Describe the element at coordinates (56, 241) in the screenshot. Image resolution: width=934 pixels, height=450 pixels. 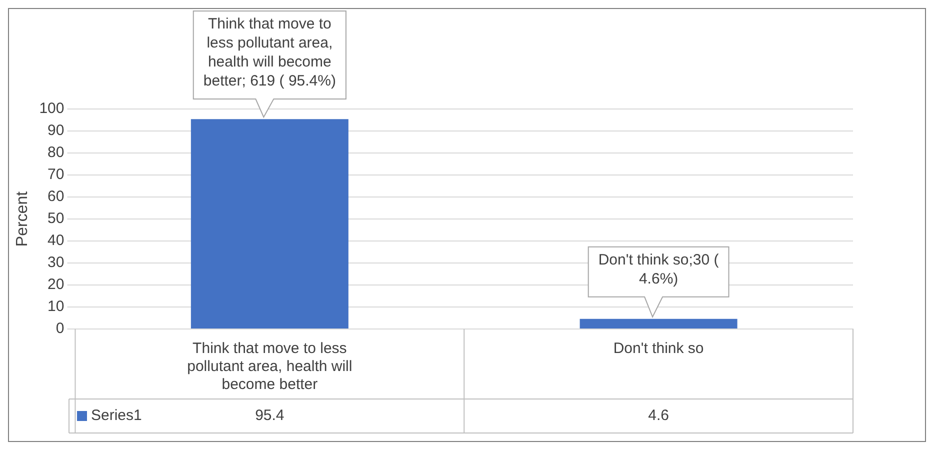
I see `y-tick-label: 40` at that location.